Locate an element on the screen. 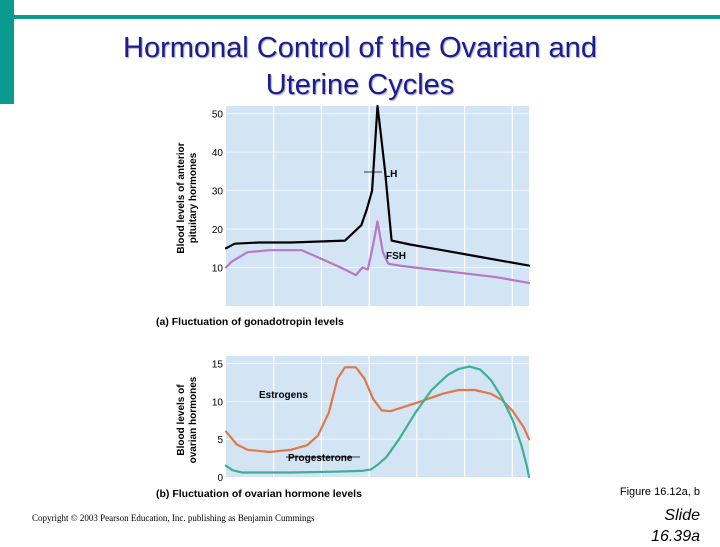 The height and width of the screenshot is (547, 720). series-line-progesterone is located at coordinates (377, 422).